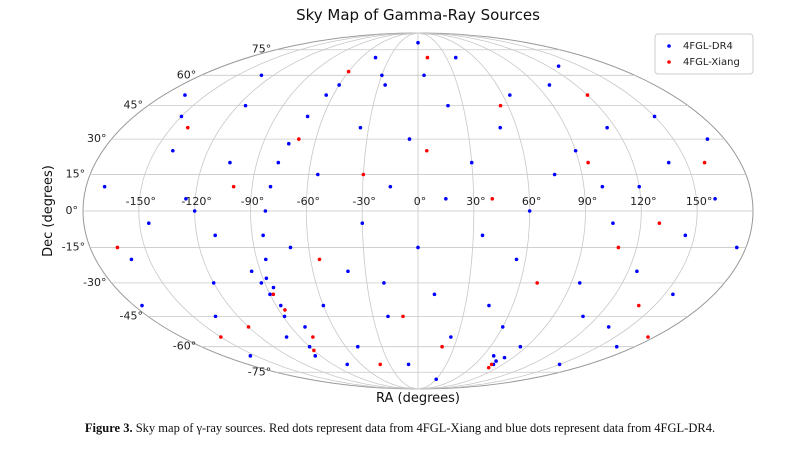 The image size is (800, 452). I want to click on x-tick-label: -90°, so click(252, 201).